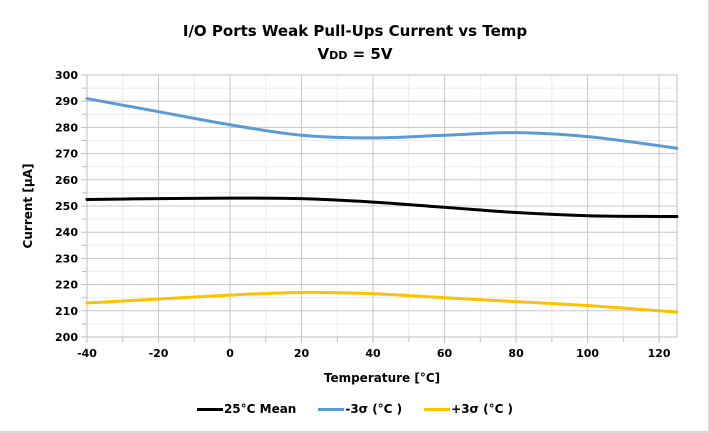 The height and width of the screenshot is (433, 710). I want to click on chart-subtitle: VDD = 5V, so click(355, 54).